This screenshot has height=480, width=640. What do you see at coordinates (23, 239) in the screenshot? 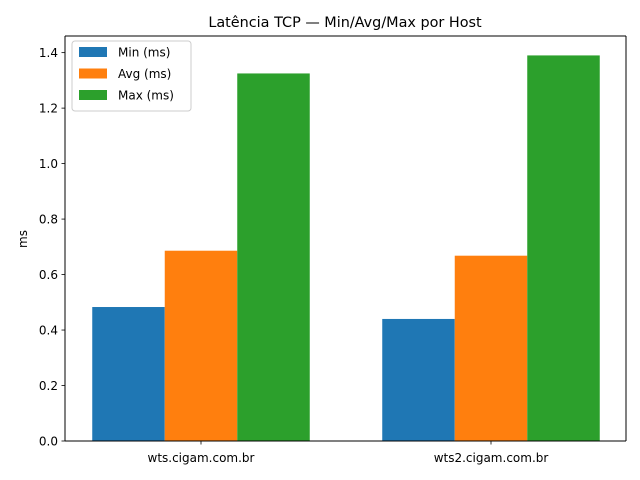
I see `y-axis-label: ms` at bounding box center [23, 239].